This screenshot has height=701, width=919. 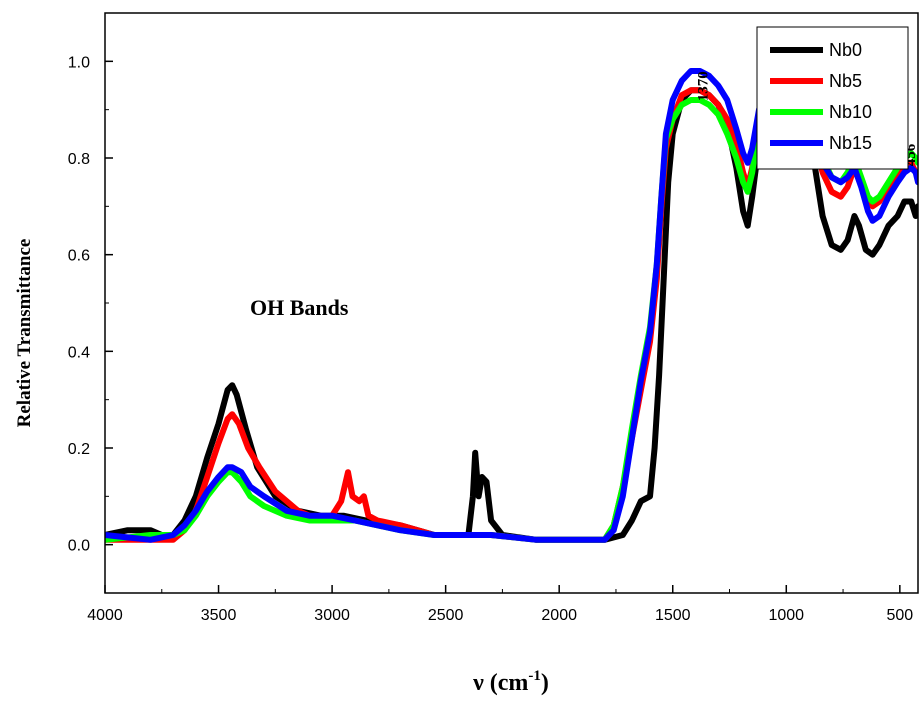 I want to click on x-tick-label: 2500, so click(x=446, y=615).